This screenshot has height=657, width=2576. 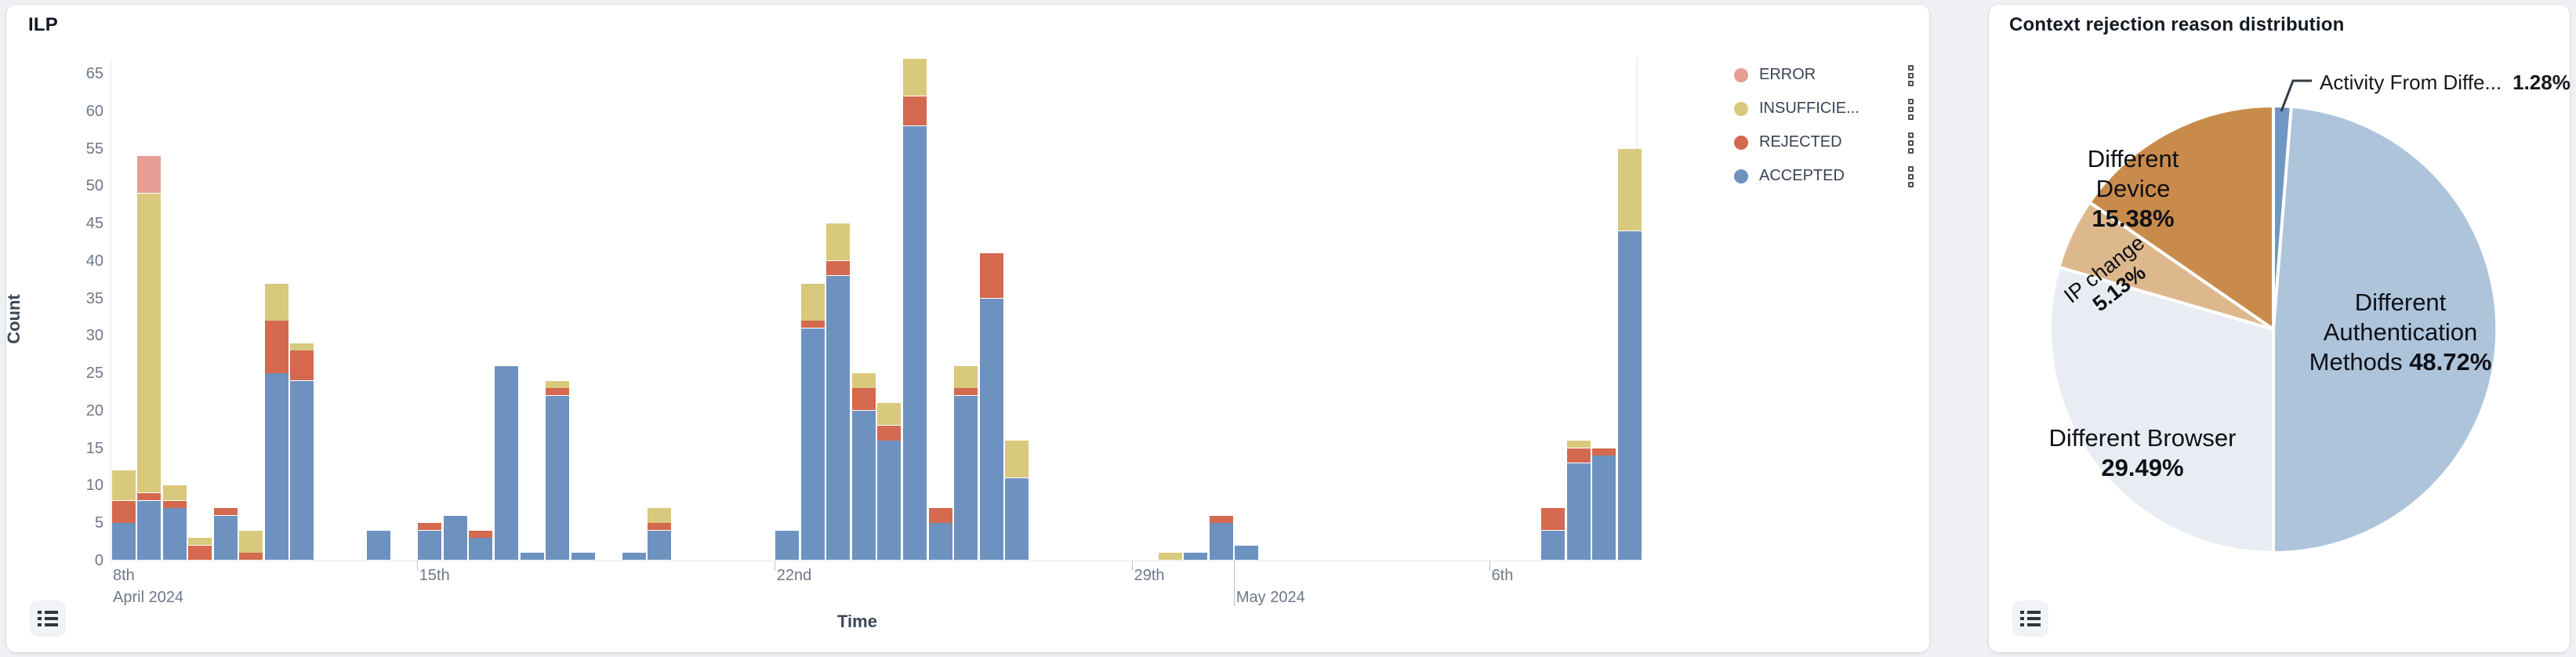 I want to click on legend-item-accepted: ACCEPTED, so click(x=1789, y=176).